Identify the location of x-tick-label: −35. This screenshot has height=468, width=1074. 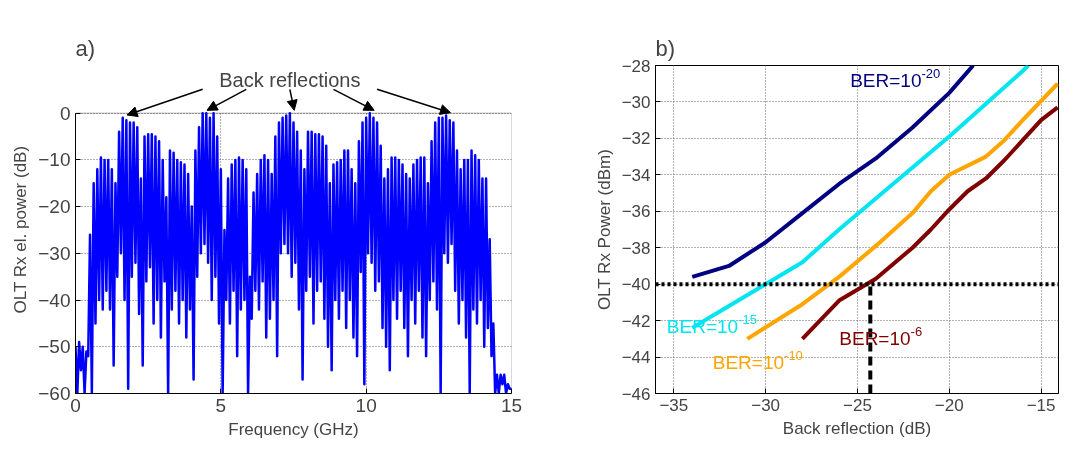
(674, 405).